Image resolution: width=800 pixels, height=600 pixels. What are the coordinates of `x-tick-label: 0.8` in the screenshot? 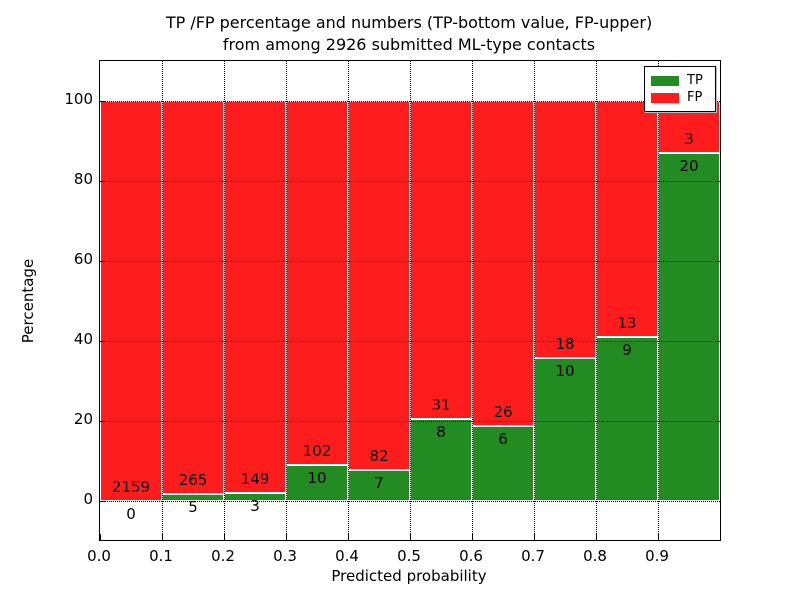 It's located at (595, 556).